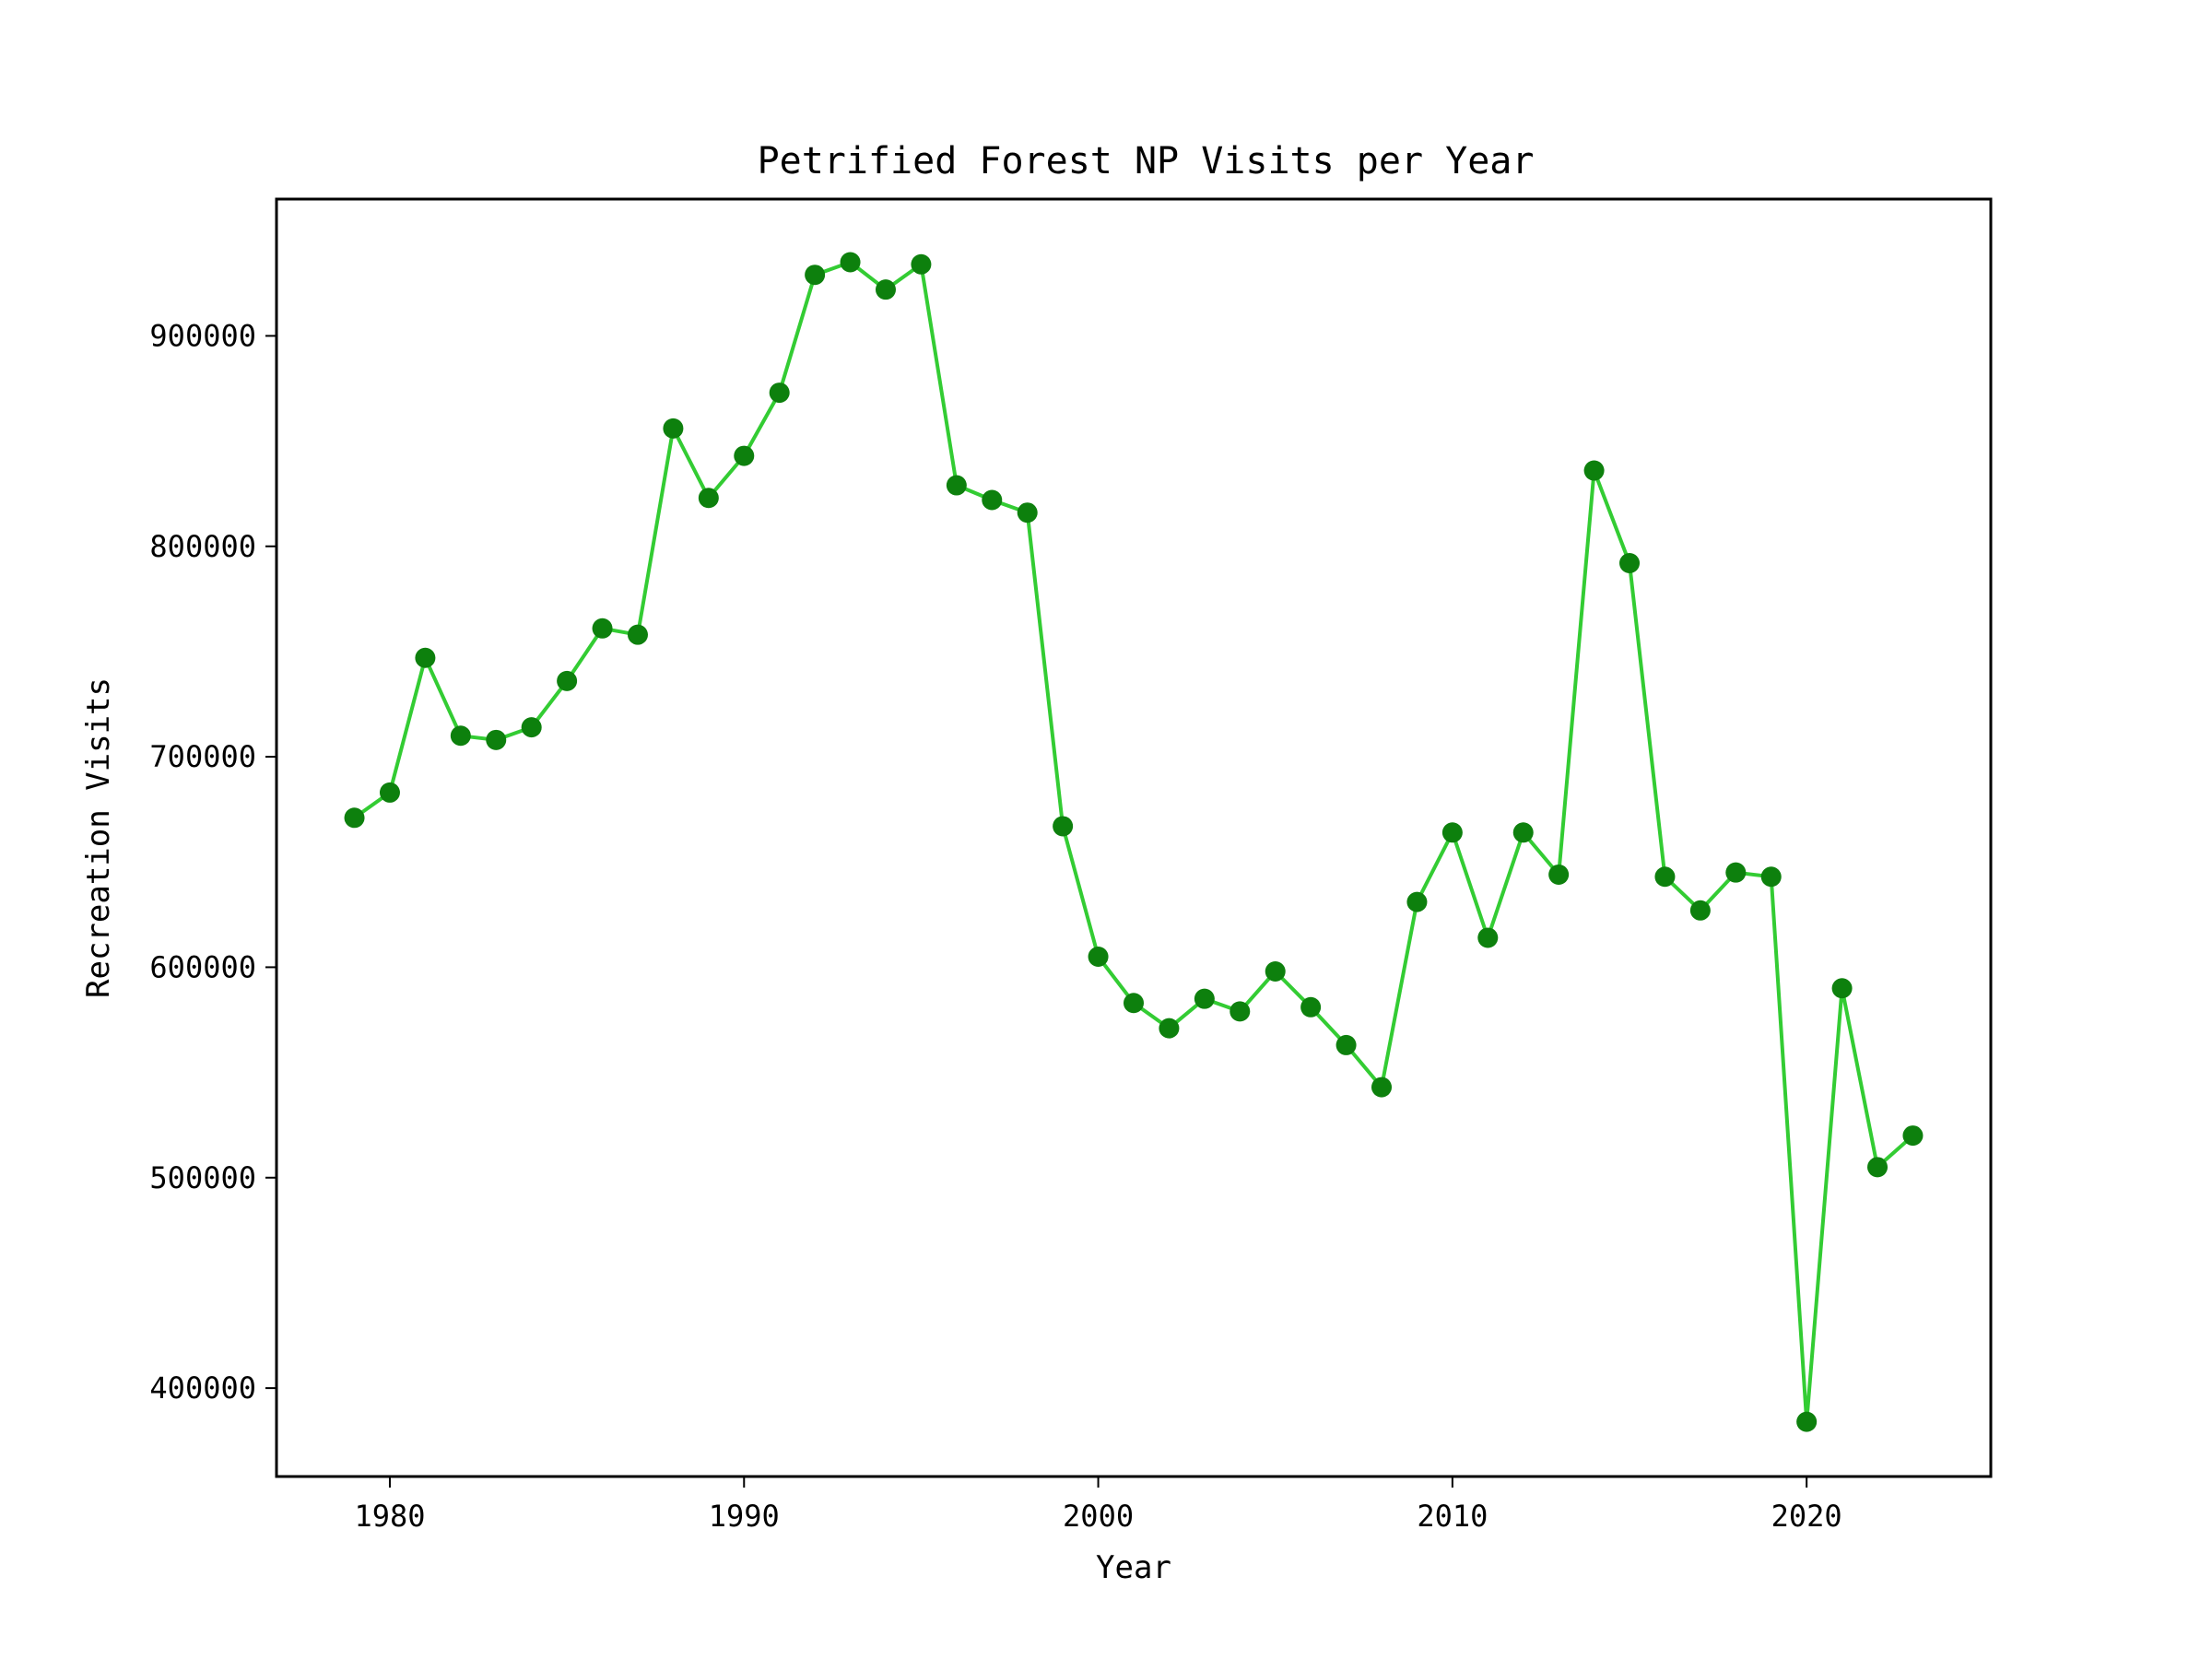  I want to click on y-tick-label: 500000, so click(202, 1177).